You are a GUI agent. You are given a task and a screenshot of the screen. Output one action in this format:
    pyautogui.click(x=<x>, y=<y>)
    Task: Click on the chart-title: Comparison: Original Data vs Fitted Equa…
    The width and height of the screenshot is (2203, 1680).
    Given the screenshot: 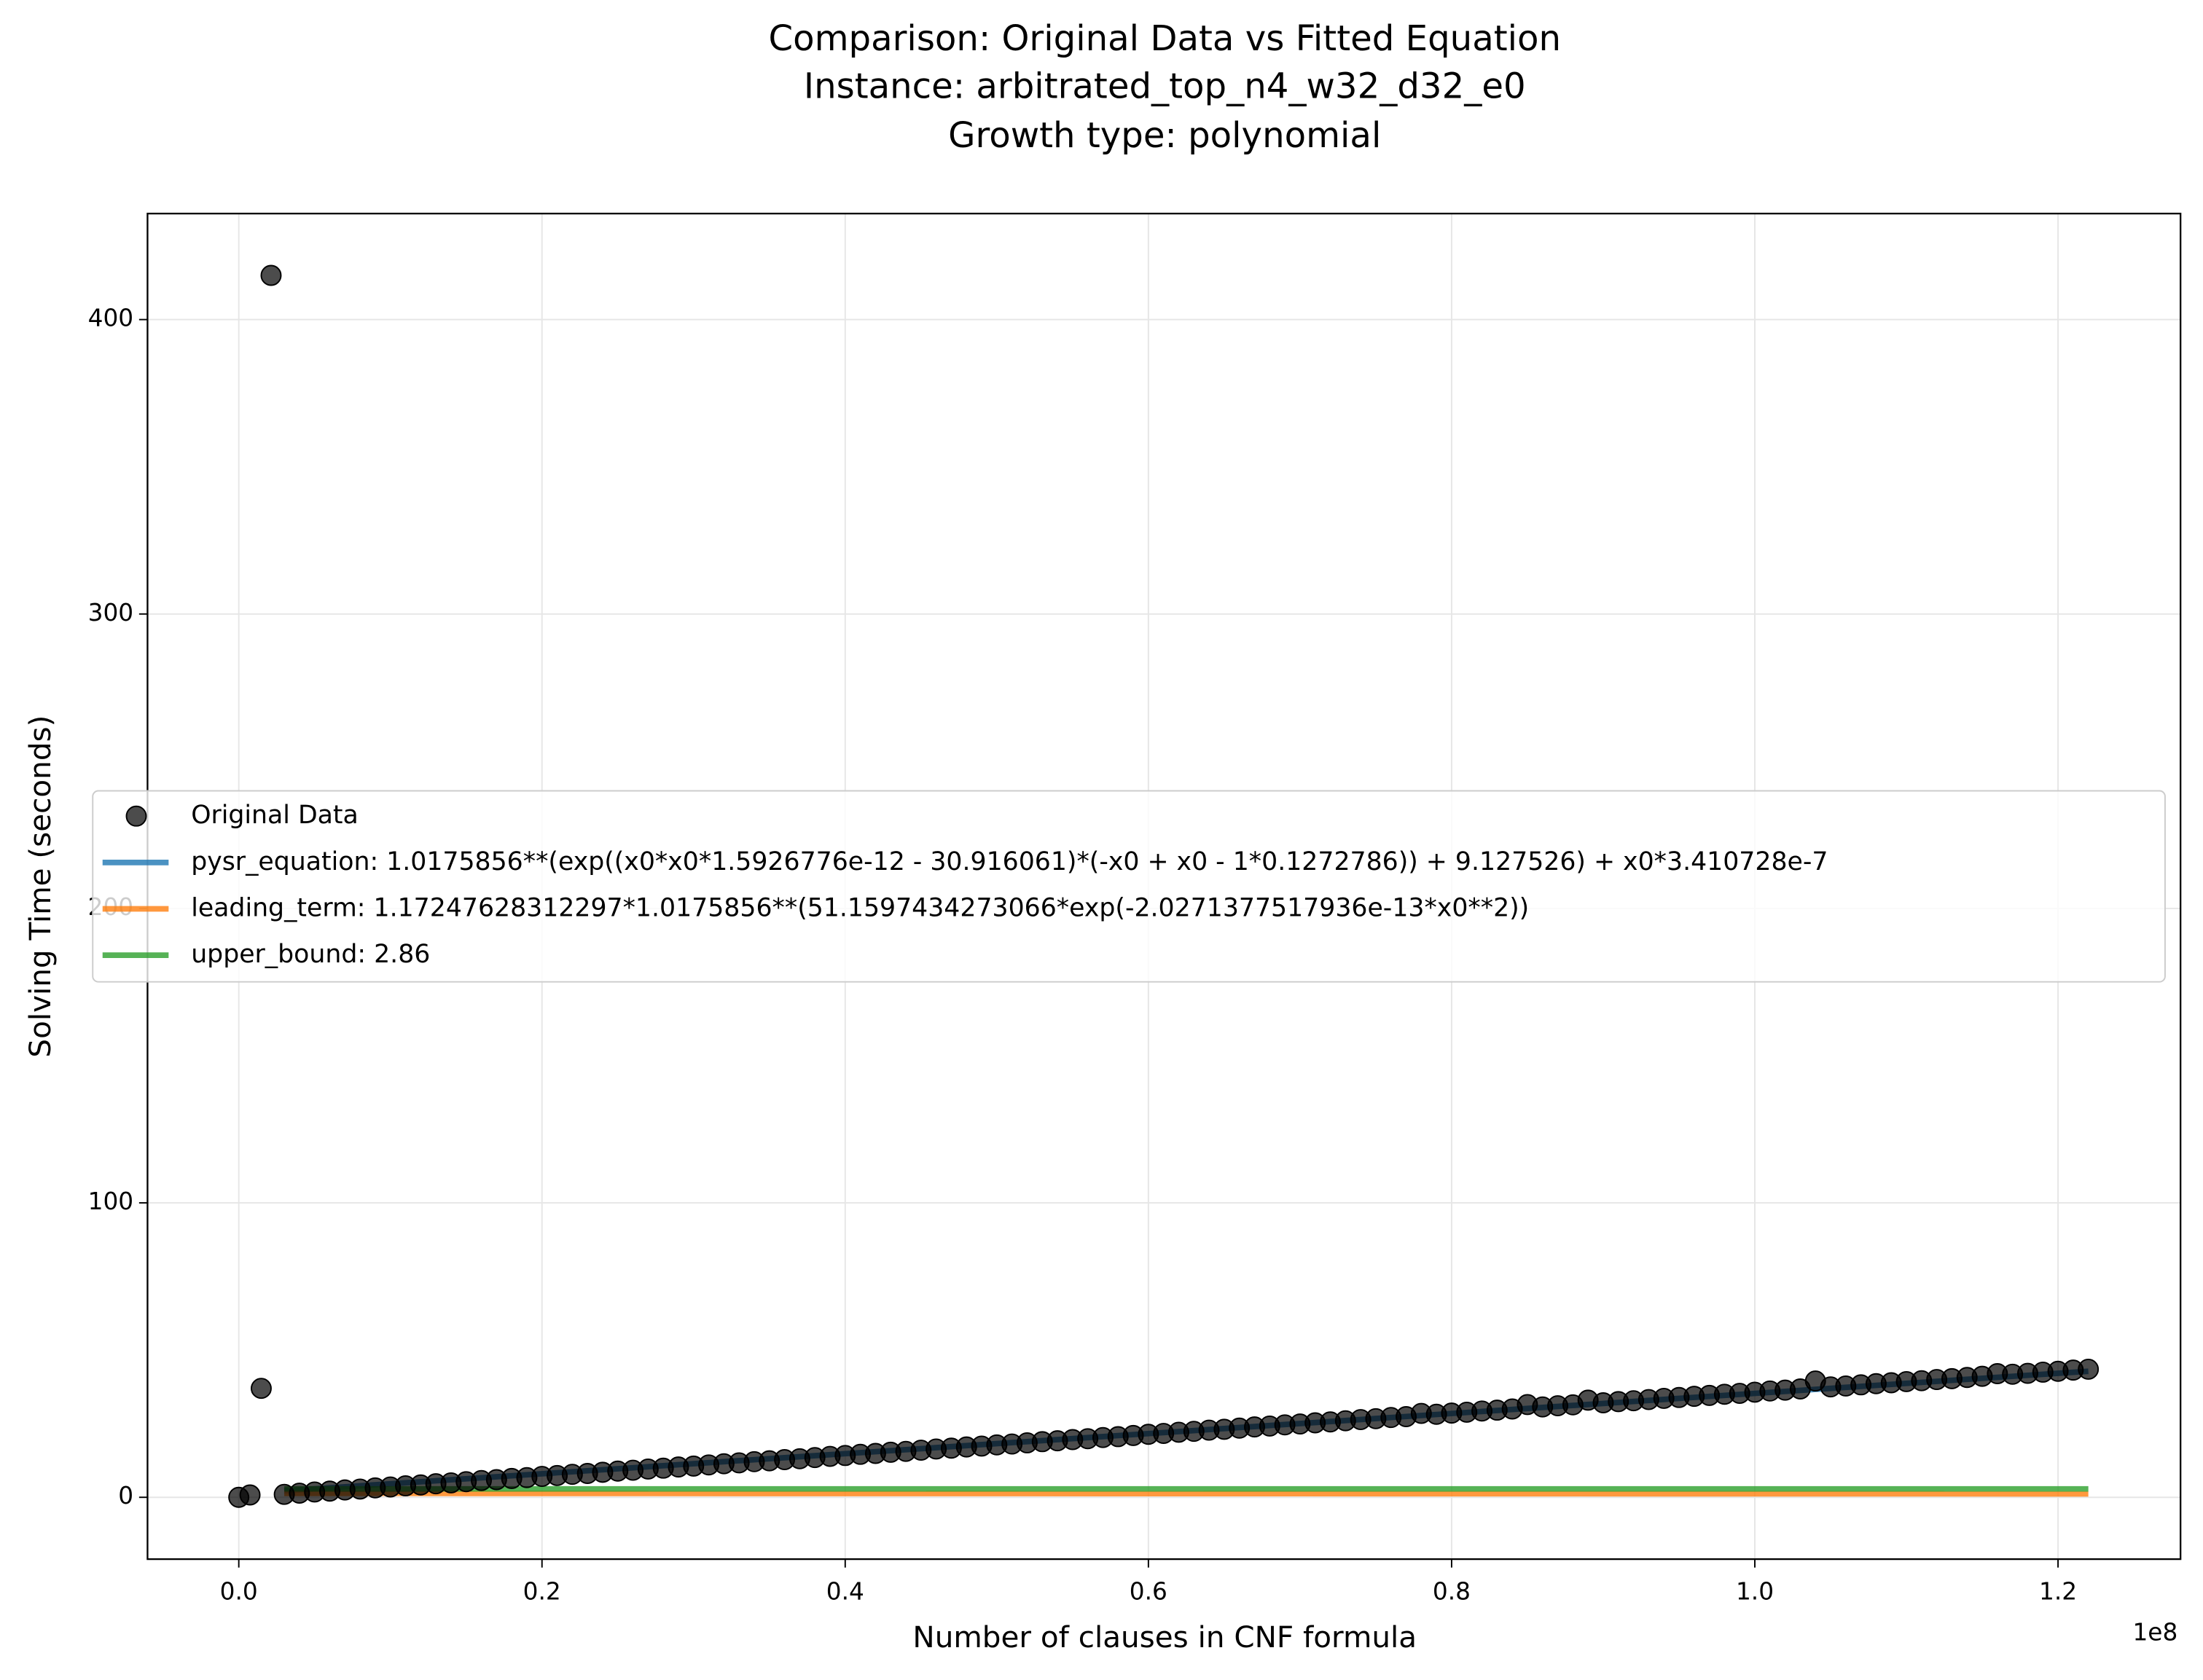 What is the action you would take?
    pyautogui.click(x=1164, y=38)
    